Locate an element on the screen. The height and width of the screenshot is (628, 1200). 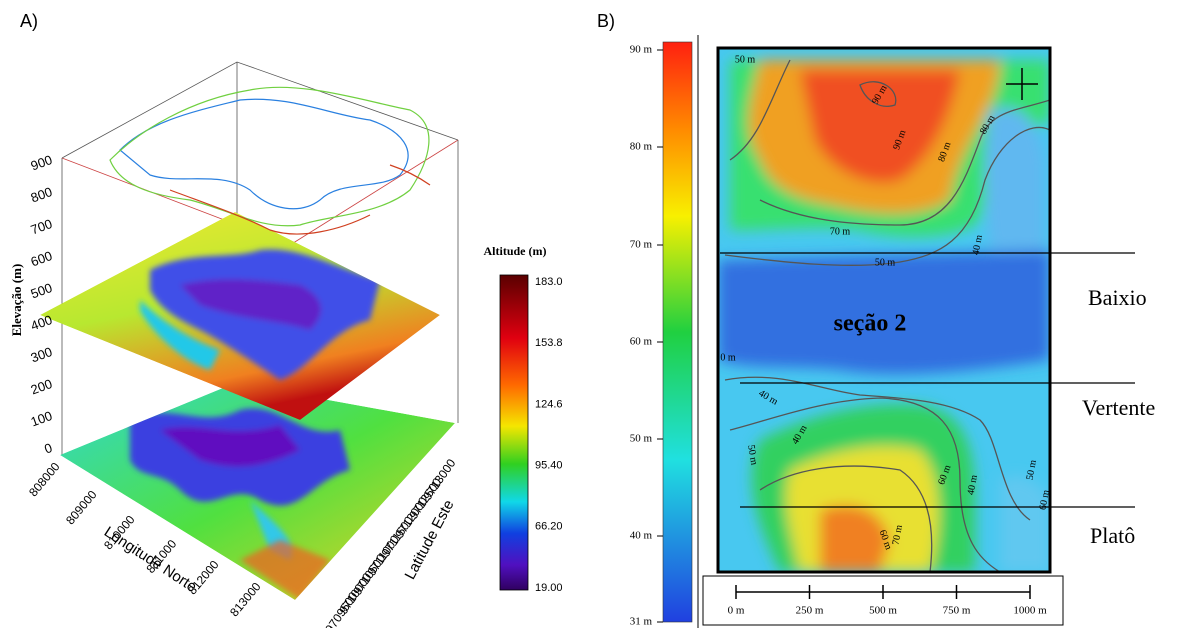
colorbar-tick-label: 66.20 is located at coordinates (549, 527).